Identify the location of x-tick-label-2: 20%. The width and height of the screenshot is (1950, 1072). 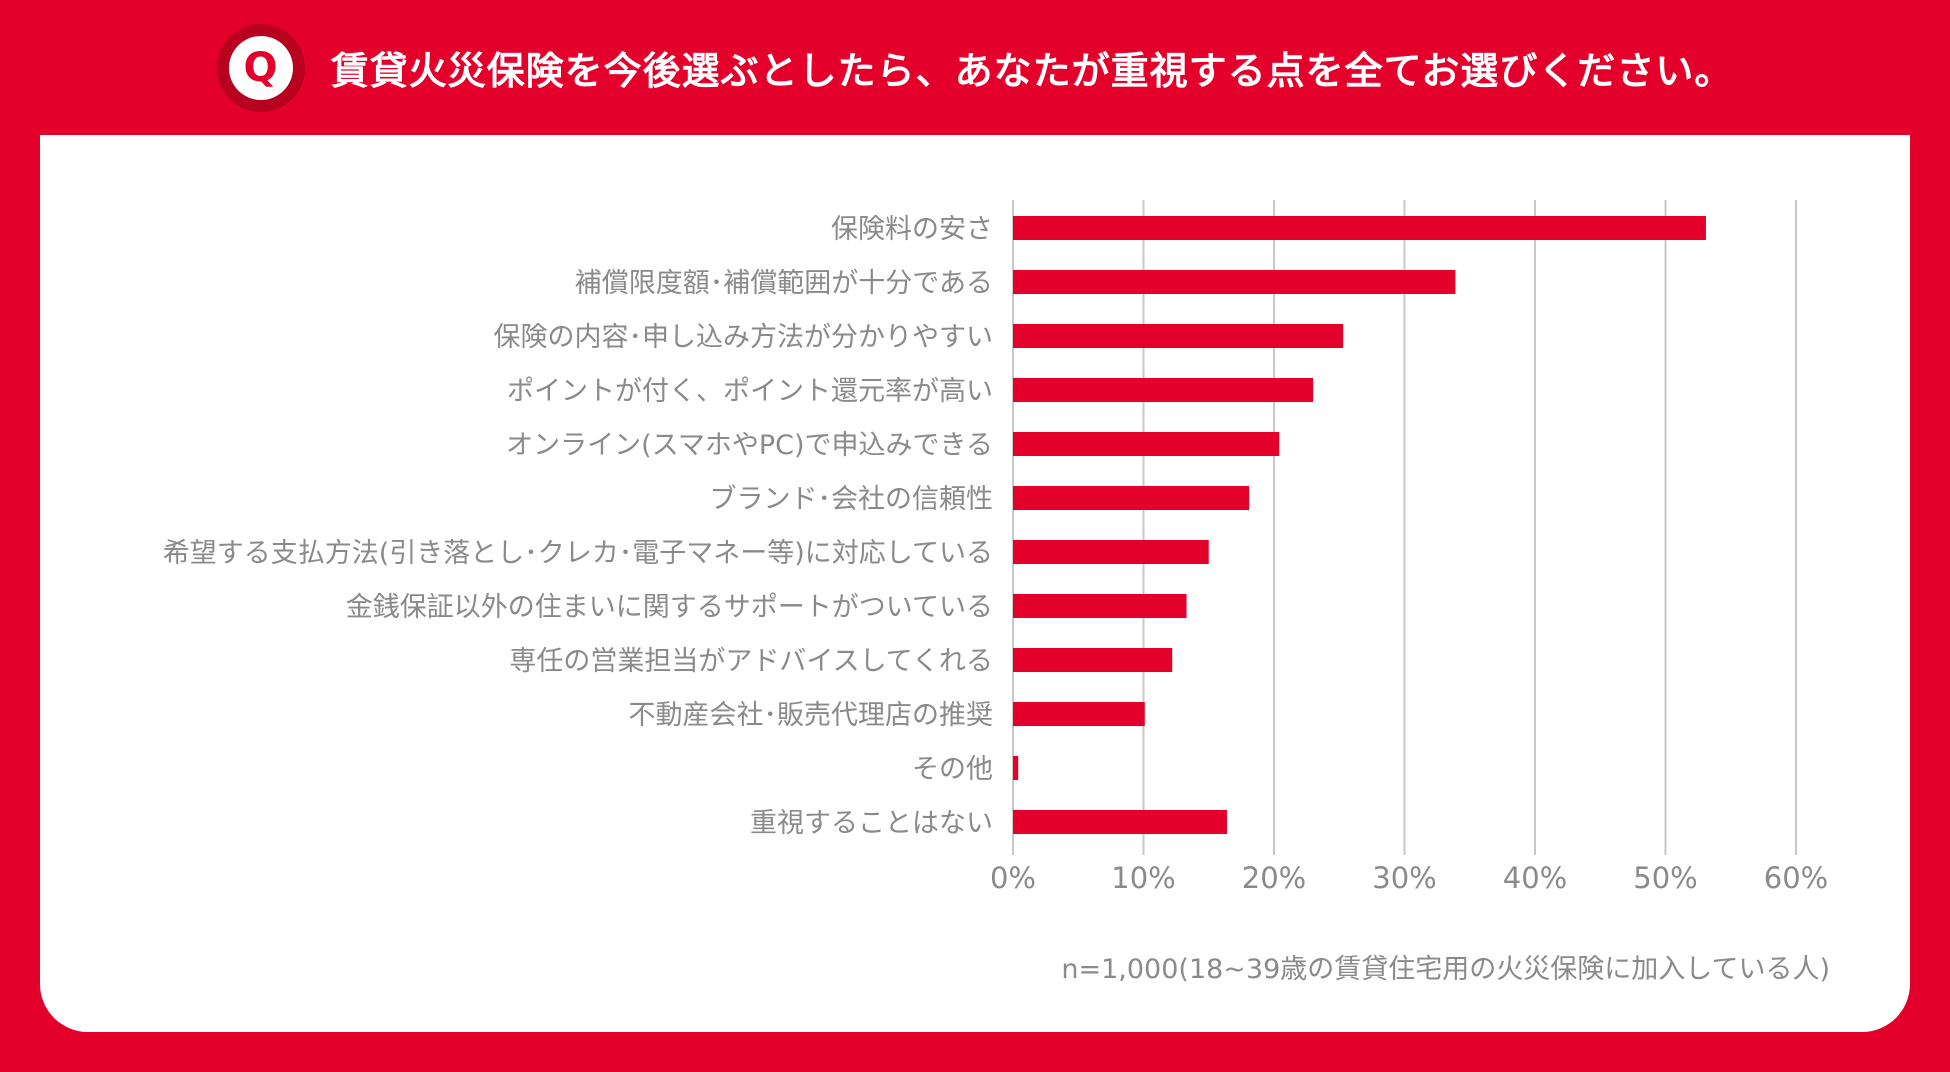
(1274, 878).